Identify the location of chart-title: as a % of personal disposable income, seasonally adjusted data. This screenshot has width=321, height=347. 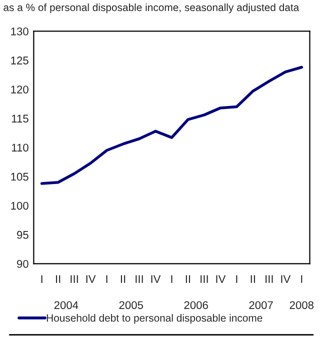
(152, 8).